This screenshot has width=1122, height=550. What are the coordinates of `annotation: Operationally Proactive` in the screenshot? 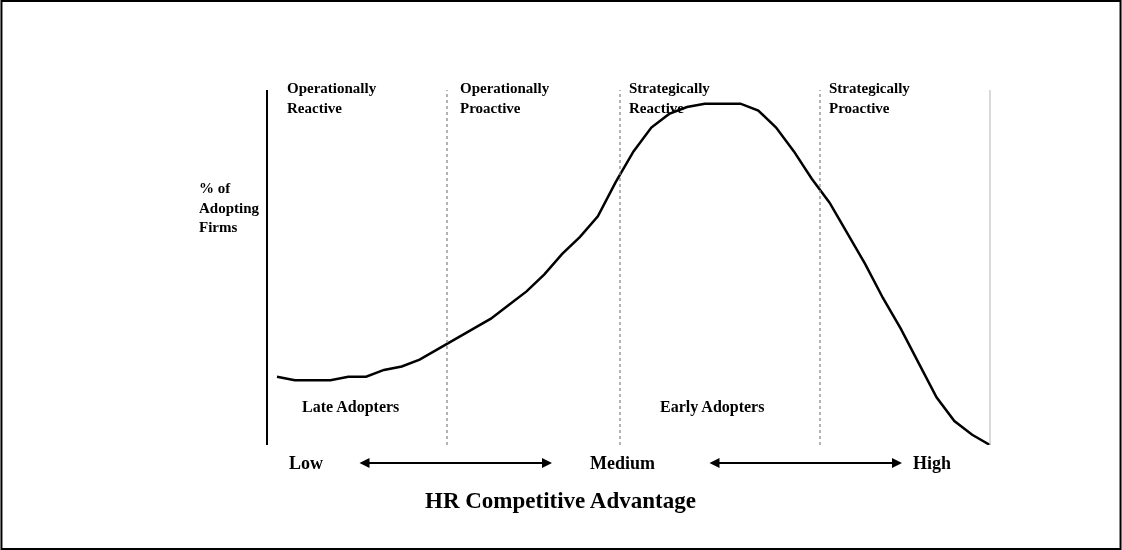 It's located at (505, 98).